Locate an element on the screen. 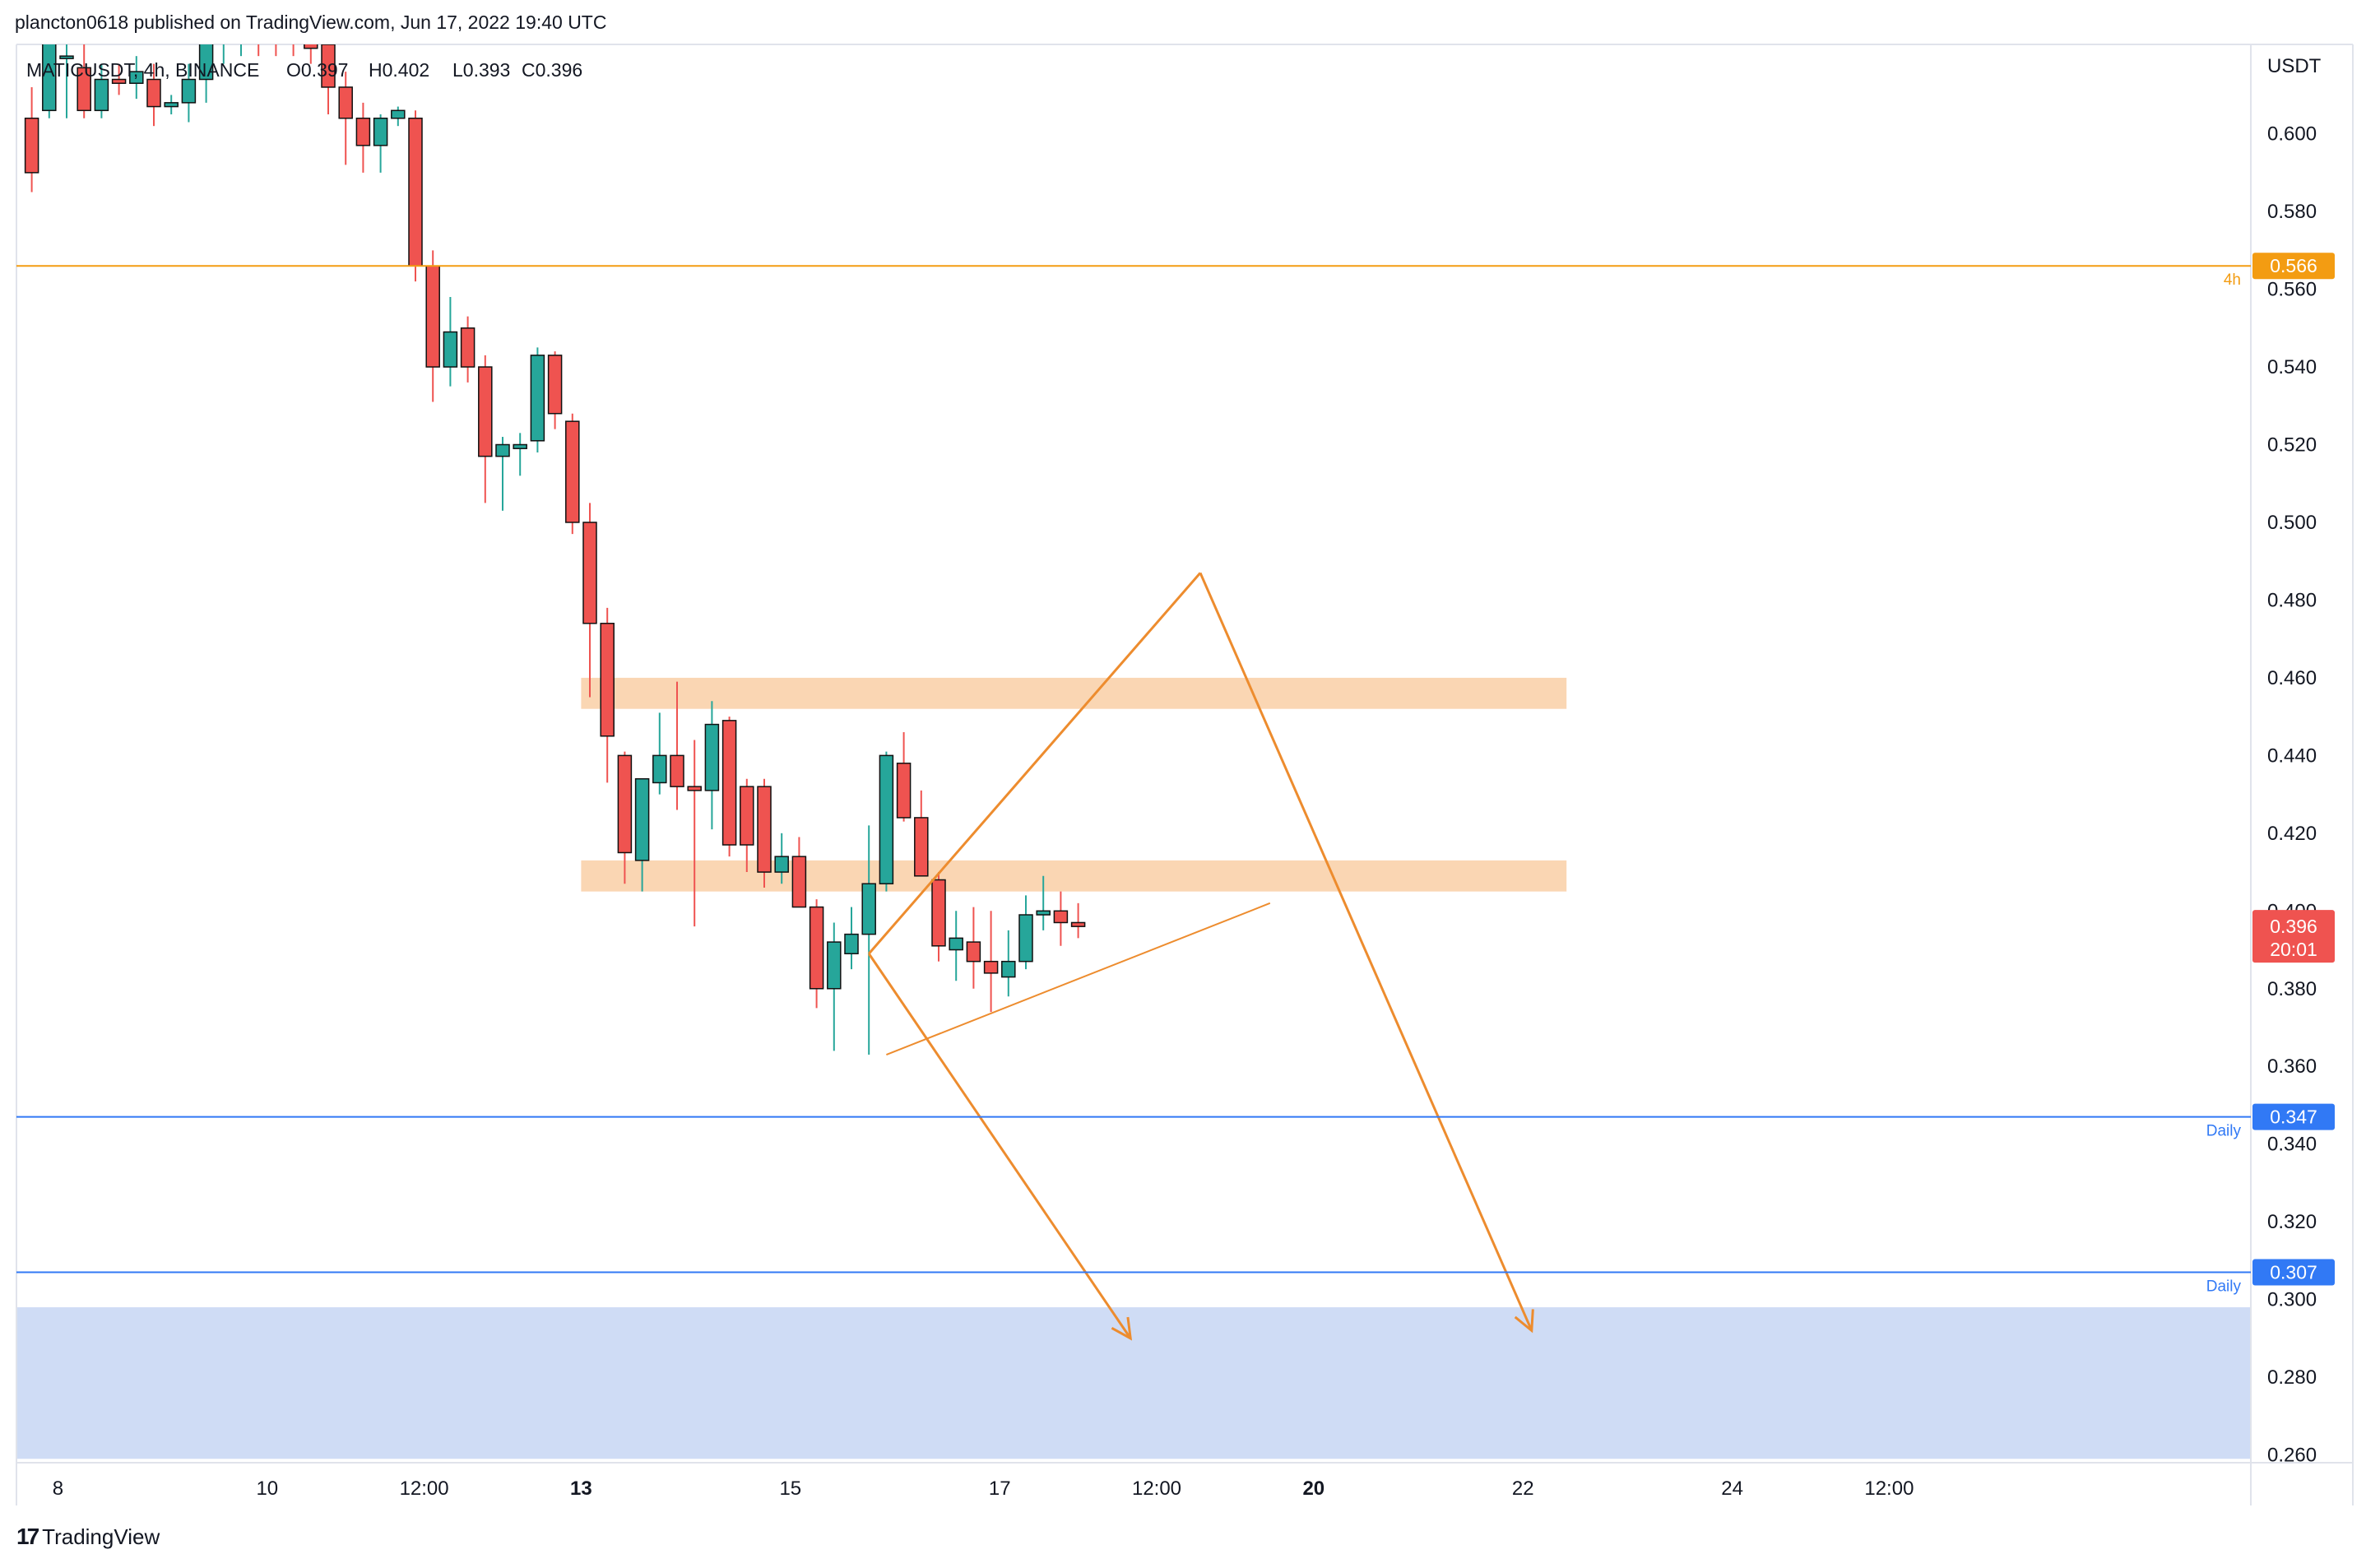 Image resolution: width=2366 pixels, height=1568 pixels. price-tick-label: 0.280 is located at coordinates (2292, 1377).